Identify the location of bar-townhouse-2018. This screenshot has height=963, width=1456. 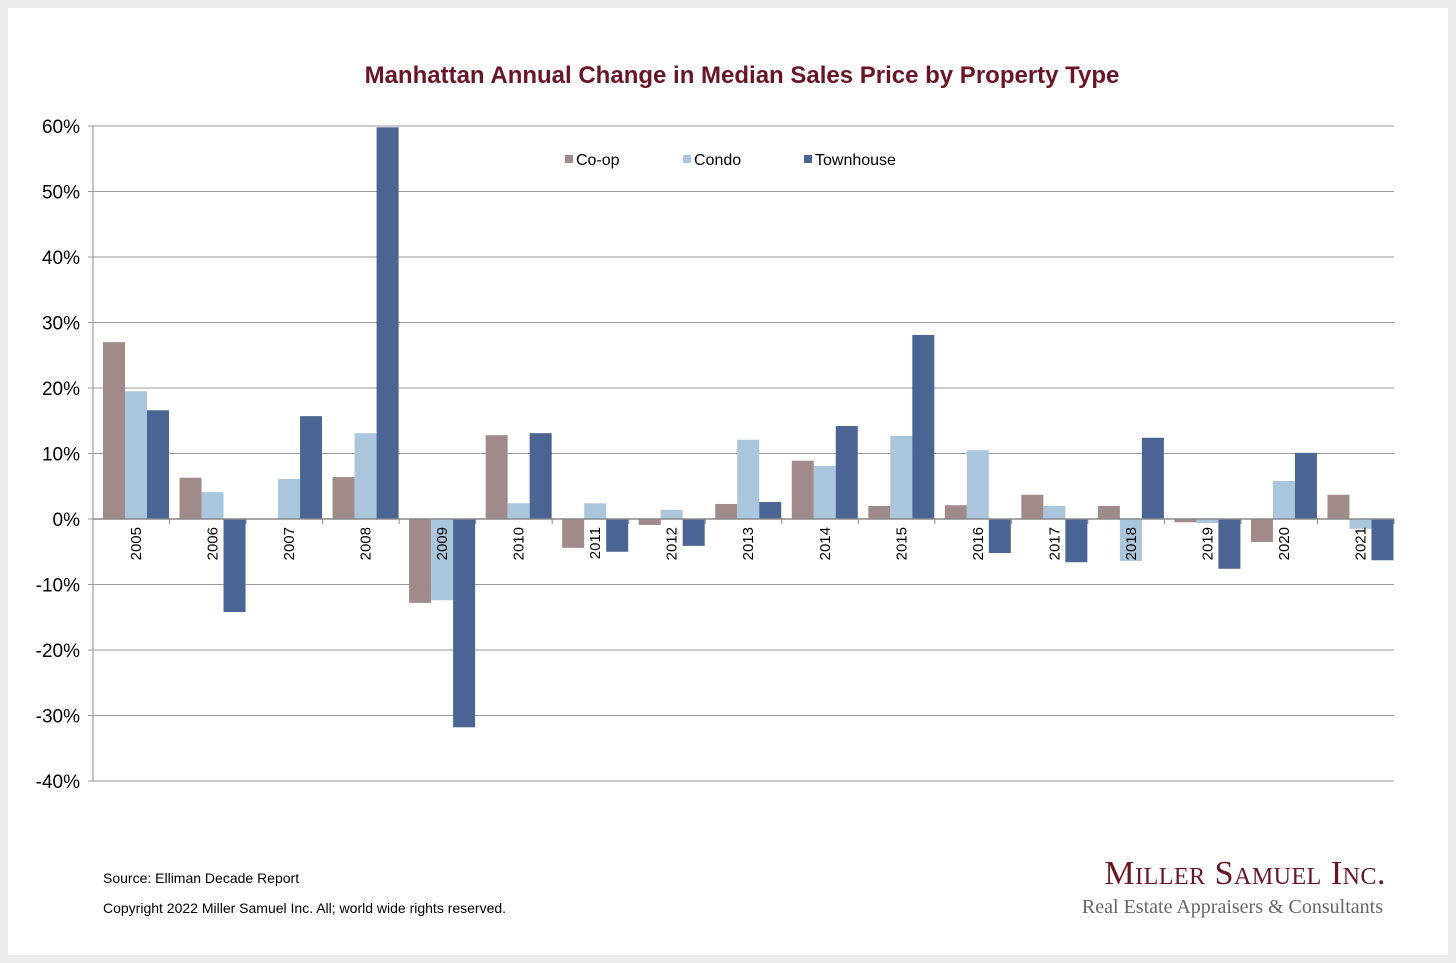
(1152, 478).